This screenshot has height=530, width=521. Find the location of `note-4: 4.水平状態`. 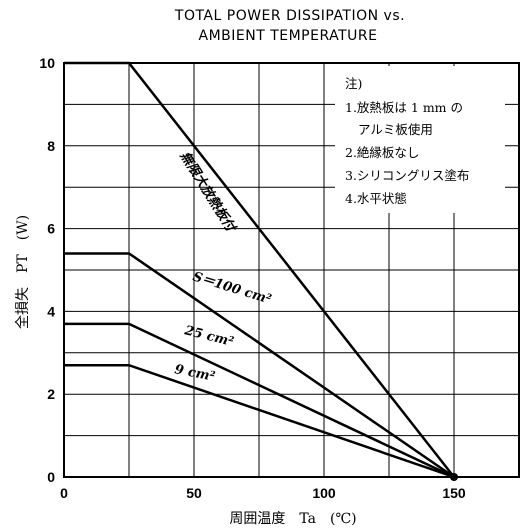

note-4: 4.水平状態 is located at coordinates (376, 198).